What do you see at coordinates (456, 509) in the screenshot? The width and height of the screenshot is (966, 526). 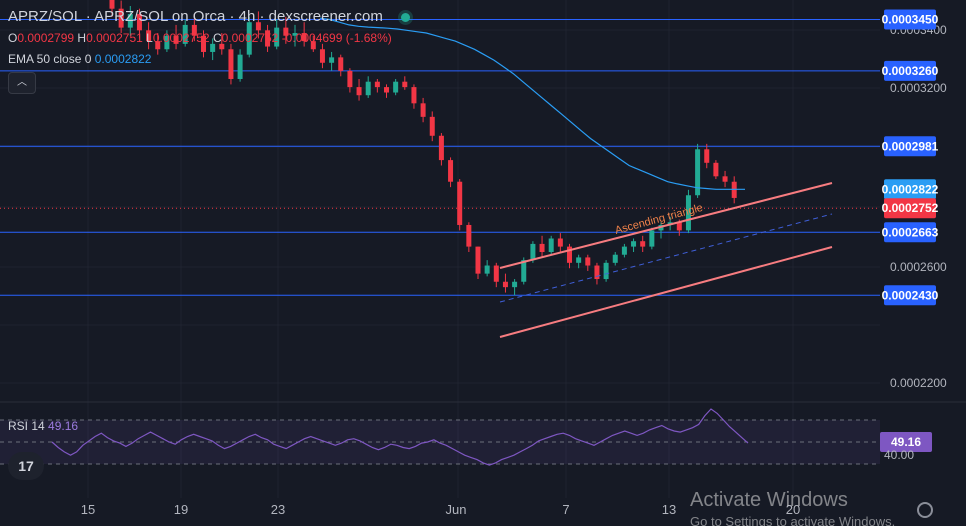 I see `time-tick-3: Jun` at bounding box center [456, 509].